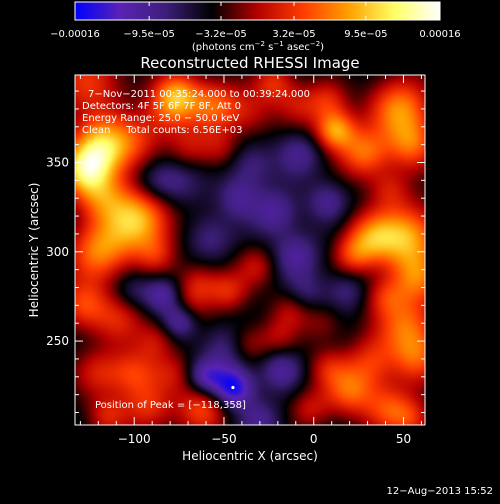 This screenshot has height=504, width=500. What do you see at coordinates (440, 491) in the screenshot?
I see `footer-date: 12−Aug−2013 15:52` at bounding box center [440, 491].